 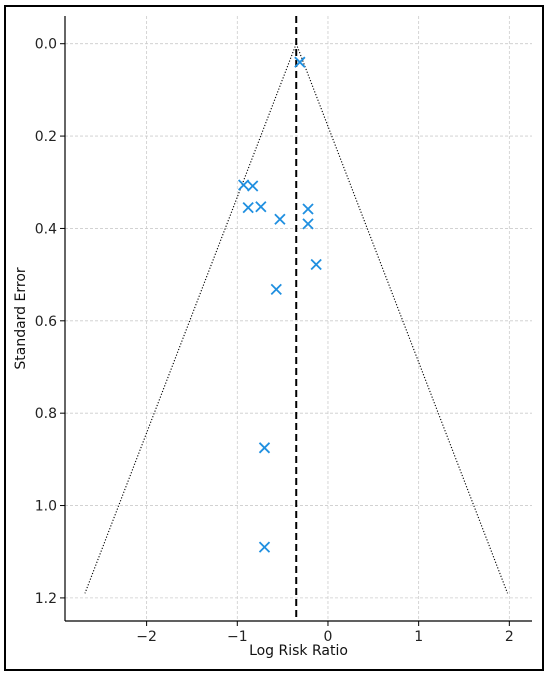 What do you see at coordinates (237, 637) in the screenshot?
I see `x-tick-label: −1` at bounding box center [237, 637].